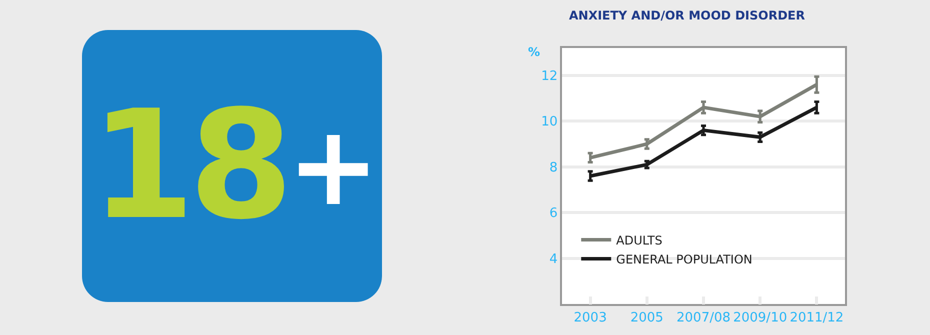 The width and height of the screenshot is (930, 335). I want to click on y-axis-title: %, so click(534, 52).